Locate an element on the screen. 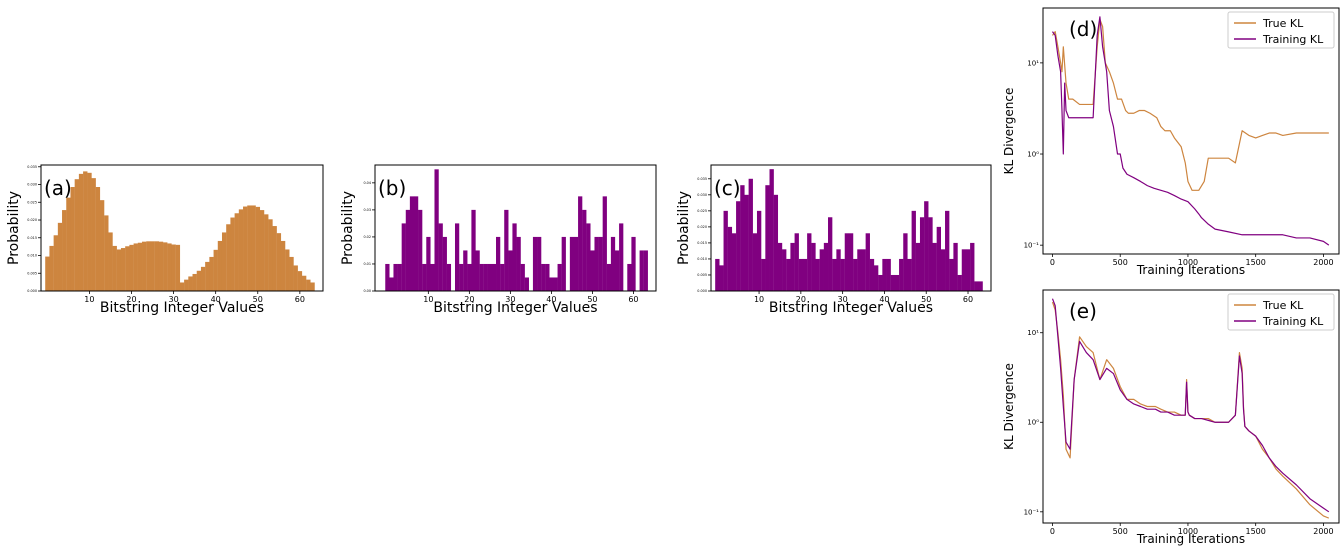 The width and height of the screenshot is (1343, 557). legend-label: Training KL is located at coordinates (1293, 321).